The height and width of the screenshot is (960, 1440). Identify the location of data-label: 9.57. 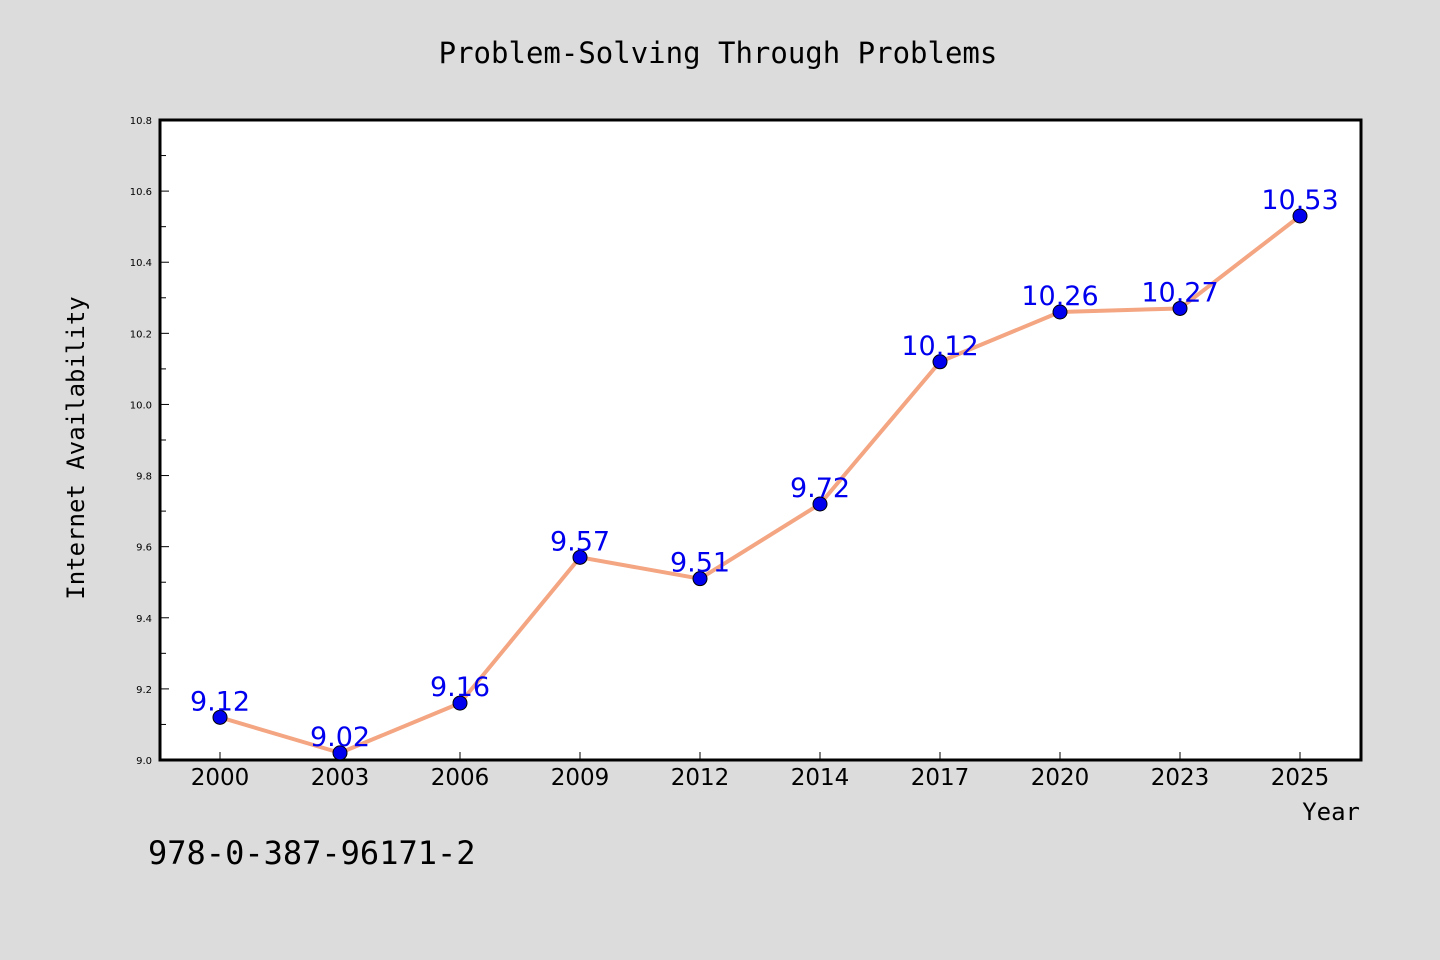
(580, 541).